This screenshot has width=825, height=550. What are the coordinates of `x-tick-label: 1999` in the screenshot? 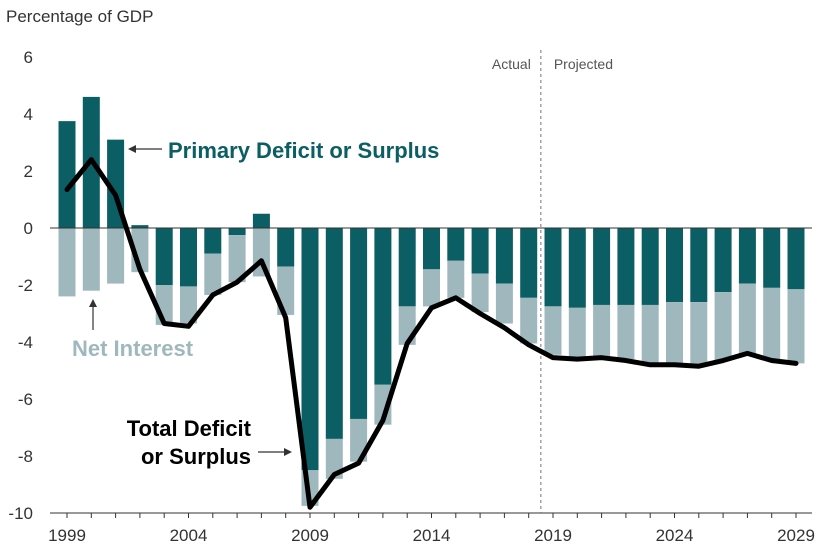 It's located at (67, 535).